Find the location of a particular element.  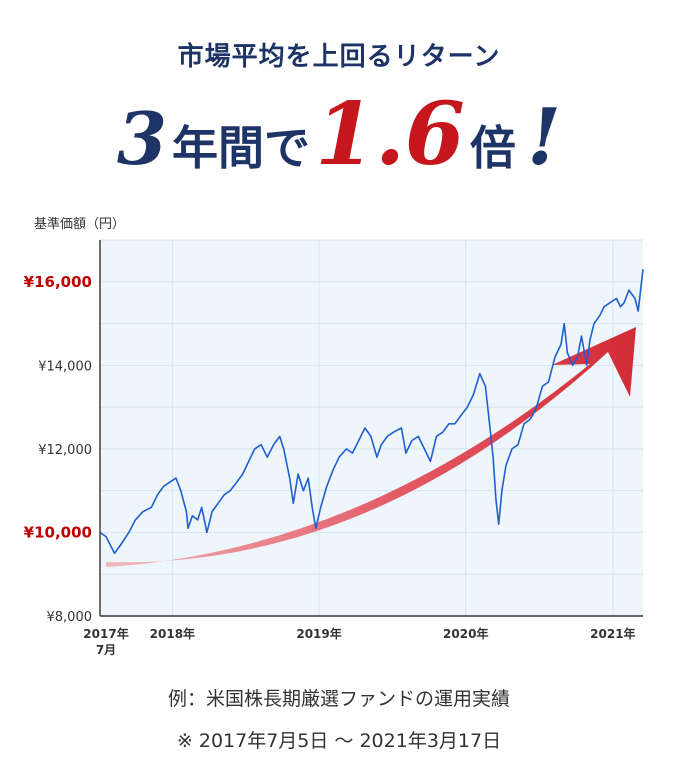

x-tick-label: 2018年 is located at coordinates (172, 633).